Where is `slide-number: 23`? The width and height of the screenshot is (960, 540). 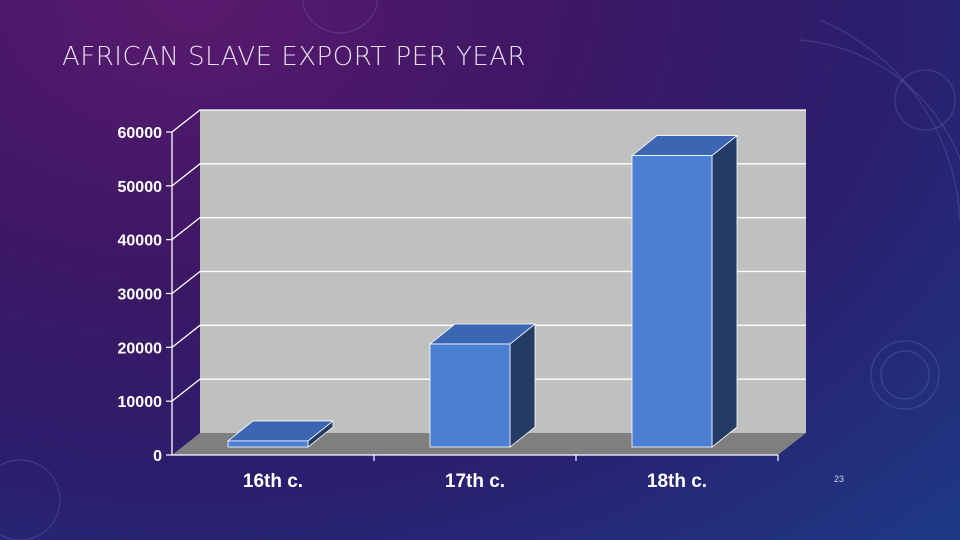 slide-number: 23 is located at coordinates (839, 479).